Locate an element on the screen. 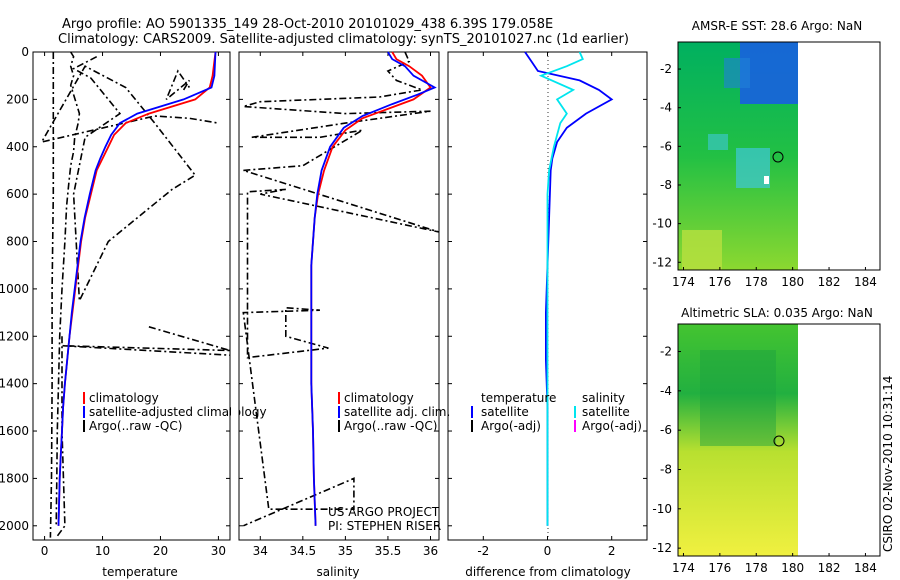 Image resolution: width=900 pixels, height=580 pixels. project-name: US ARGO PROJECT is located at coordinates (384, 512).